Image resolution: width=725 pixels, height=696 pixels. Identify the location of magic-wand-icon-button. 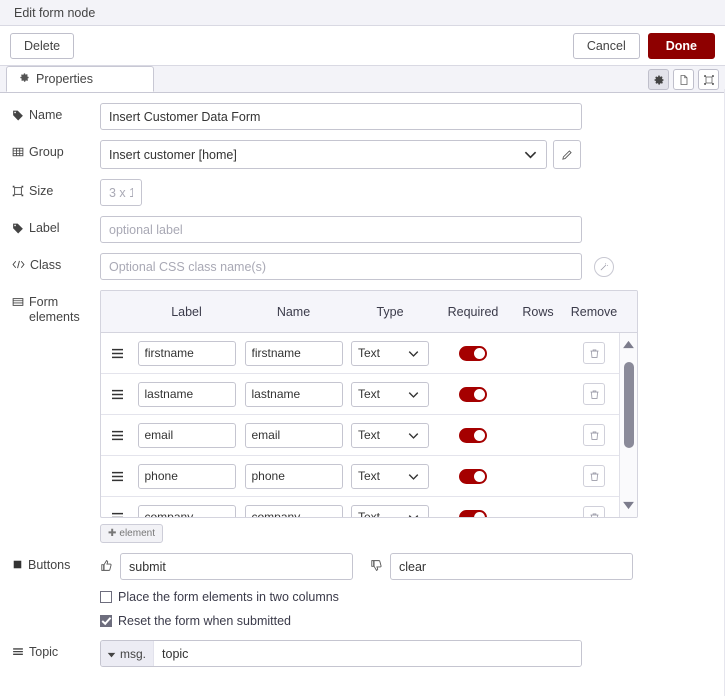
(604, 266).